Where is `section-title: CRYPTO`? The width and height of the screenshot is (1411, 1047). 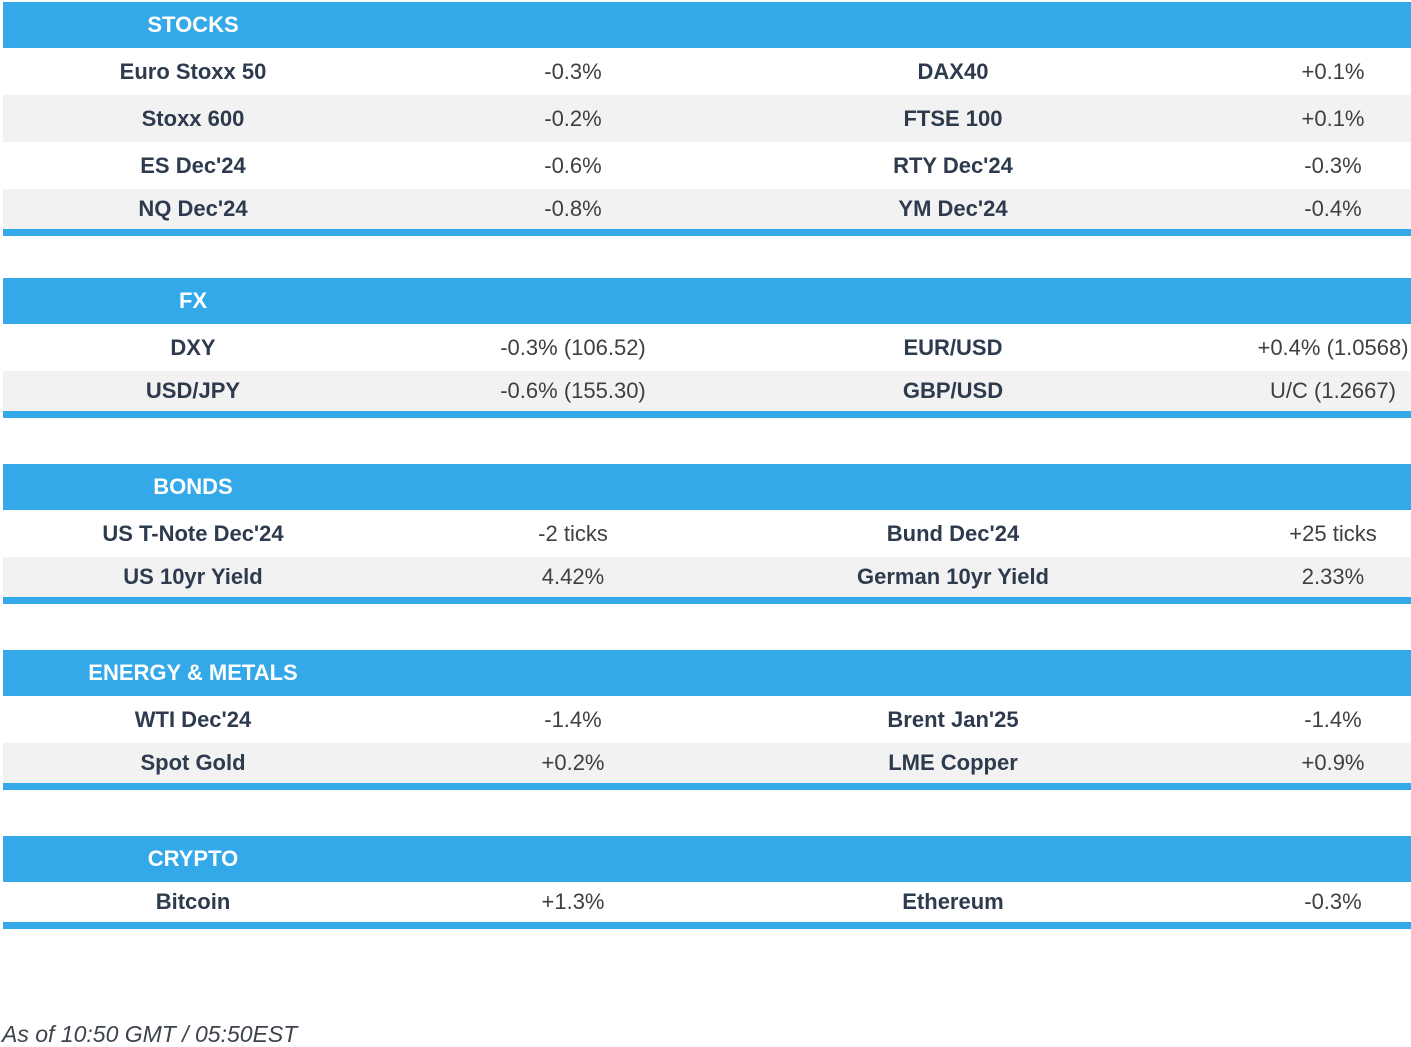 section-title: CRYPTO is located at coordinates (193, 858).